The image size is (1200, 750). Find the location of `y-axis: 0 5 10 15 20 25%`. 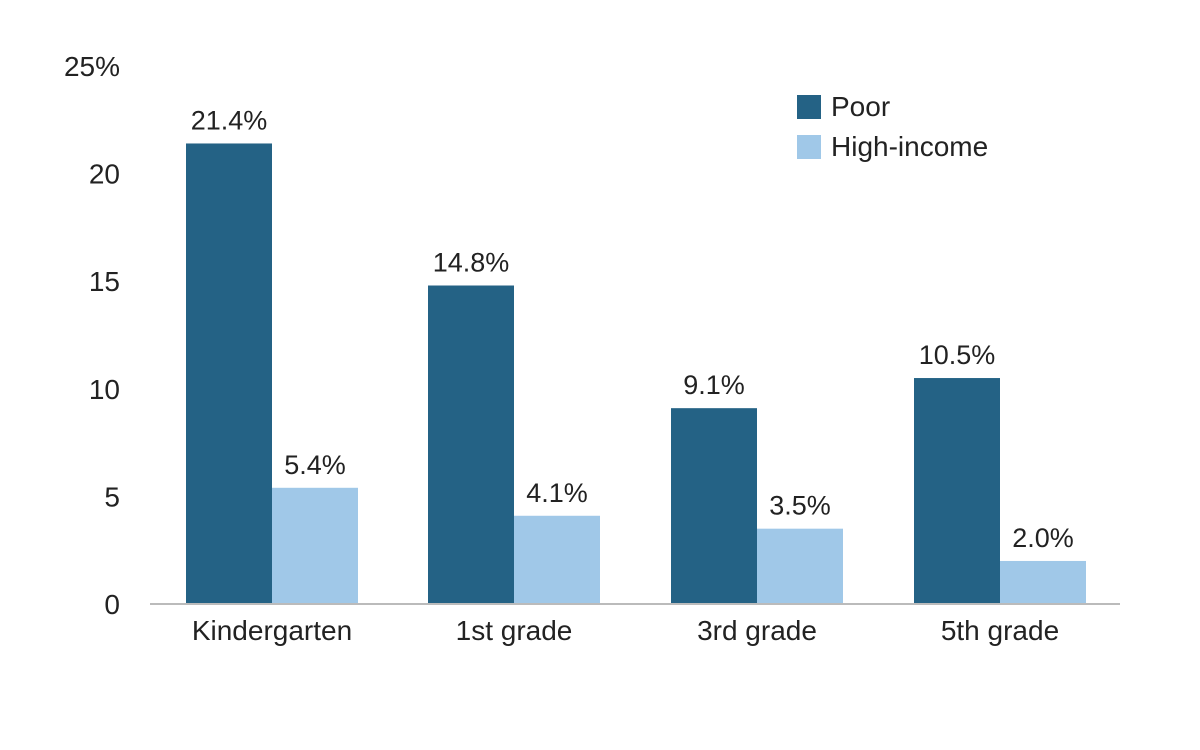

y-axis: 0 5 10 15 20 25% is located at coordinates (92, 335).